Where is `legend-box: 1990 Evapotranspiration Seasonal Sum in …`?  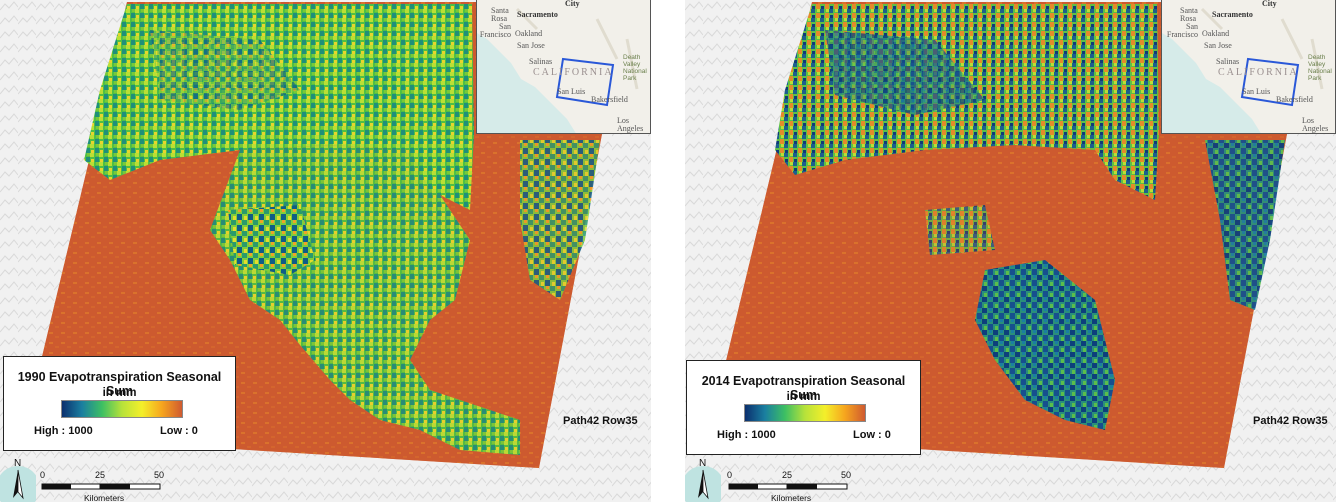
legend-box: 1990 Evapotranspiration Seasonal Sum in … is located at coordinates (119, 403).